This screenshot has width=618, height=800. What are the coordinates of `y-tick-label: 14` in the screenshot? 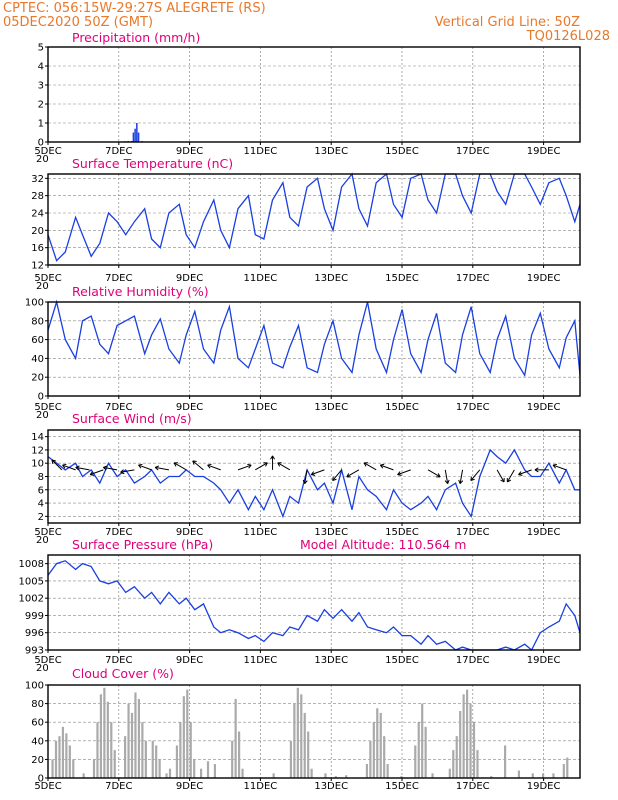 It's located at (37, 437).